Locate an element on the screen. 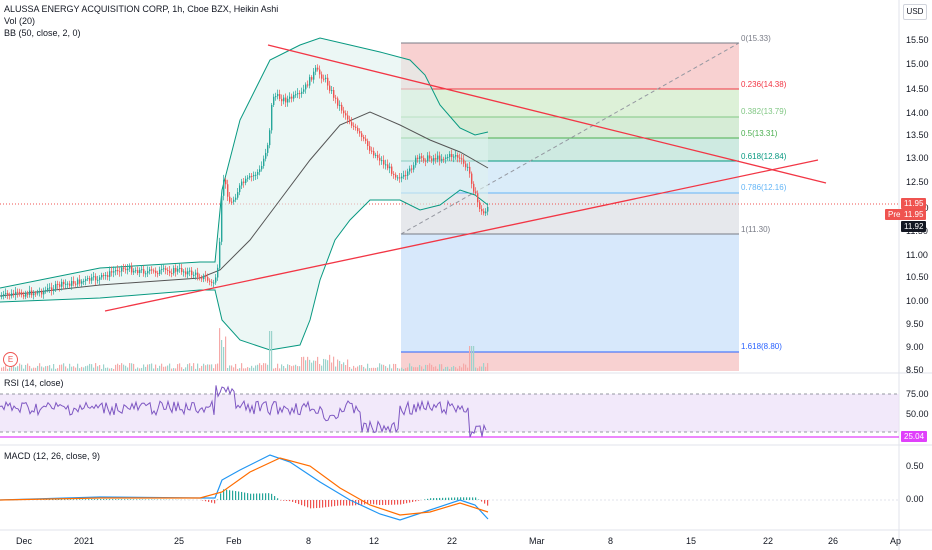 Image resolution: width=932 pixels, height=550 pixels. fib-label: 0.618(12.84) is located at coordinates (764, 156).